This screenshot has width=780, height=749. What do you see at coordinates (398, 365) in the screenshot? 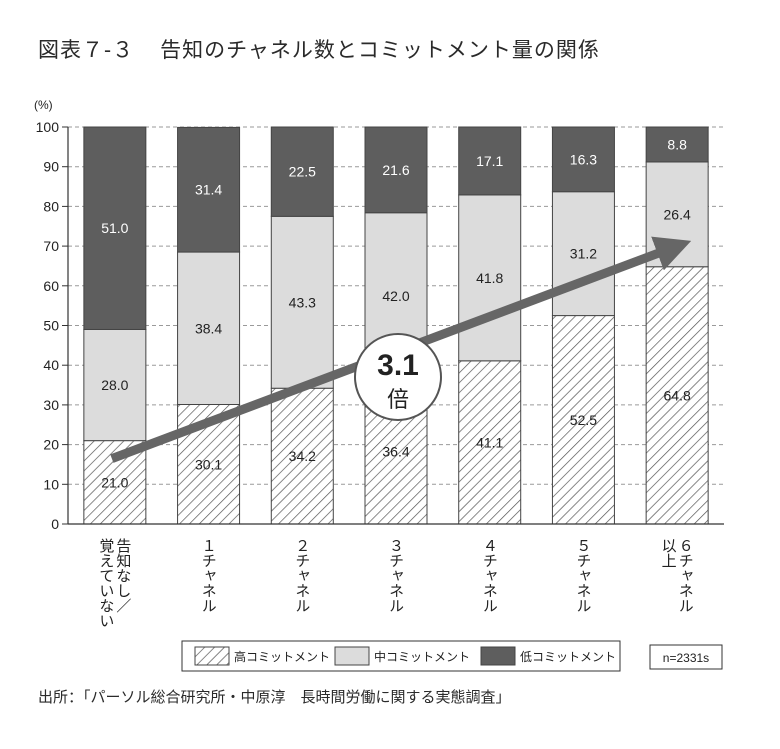
I see `annotation-value: 3.1` at bounding box center [398, 365].